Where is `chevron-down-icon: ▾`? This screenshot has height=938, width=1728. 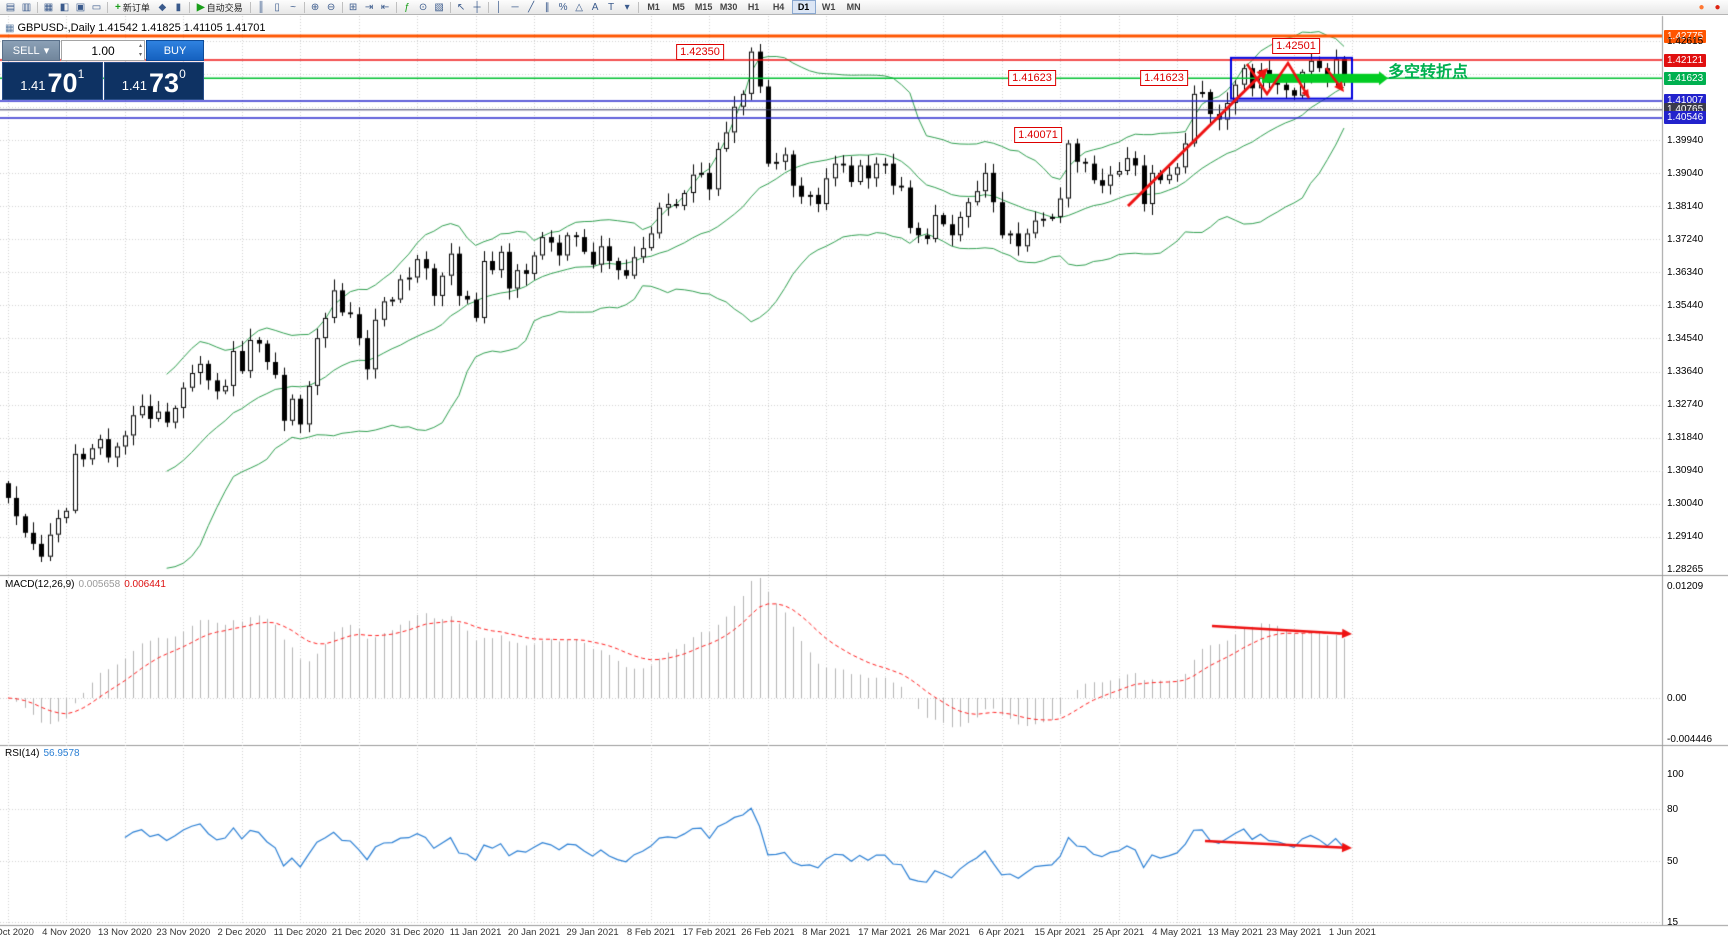 chevron-down-icon: ▾ is located at coordinates (46, 51).